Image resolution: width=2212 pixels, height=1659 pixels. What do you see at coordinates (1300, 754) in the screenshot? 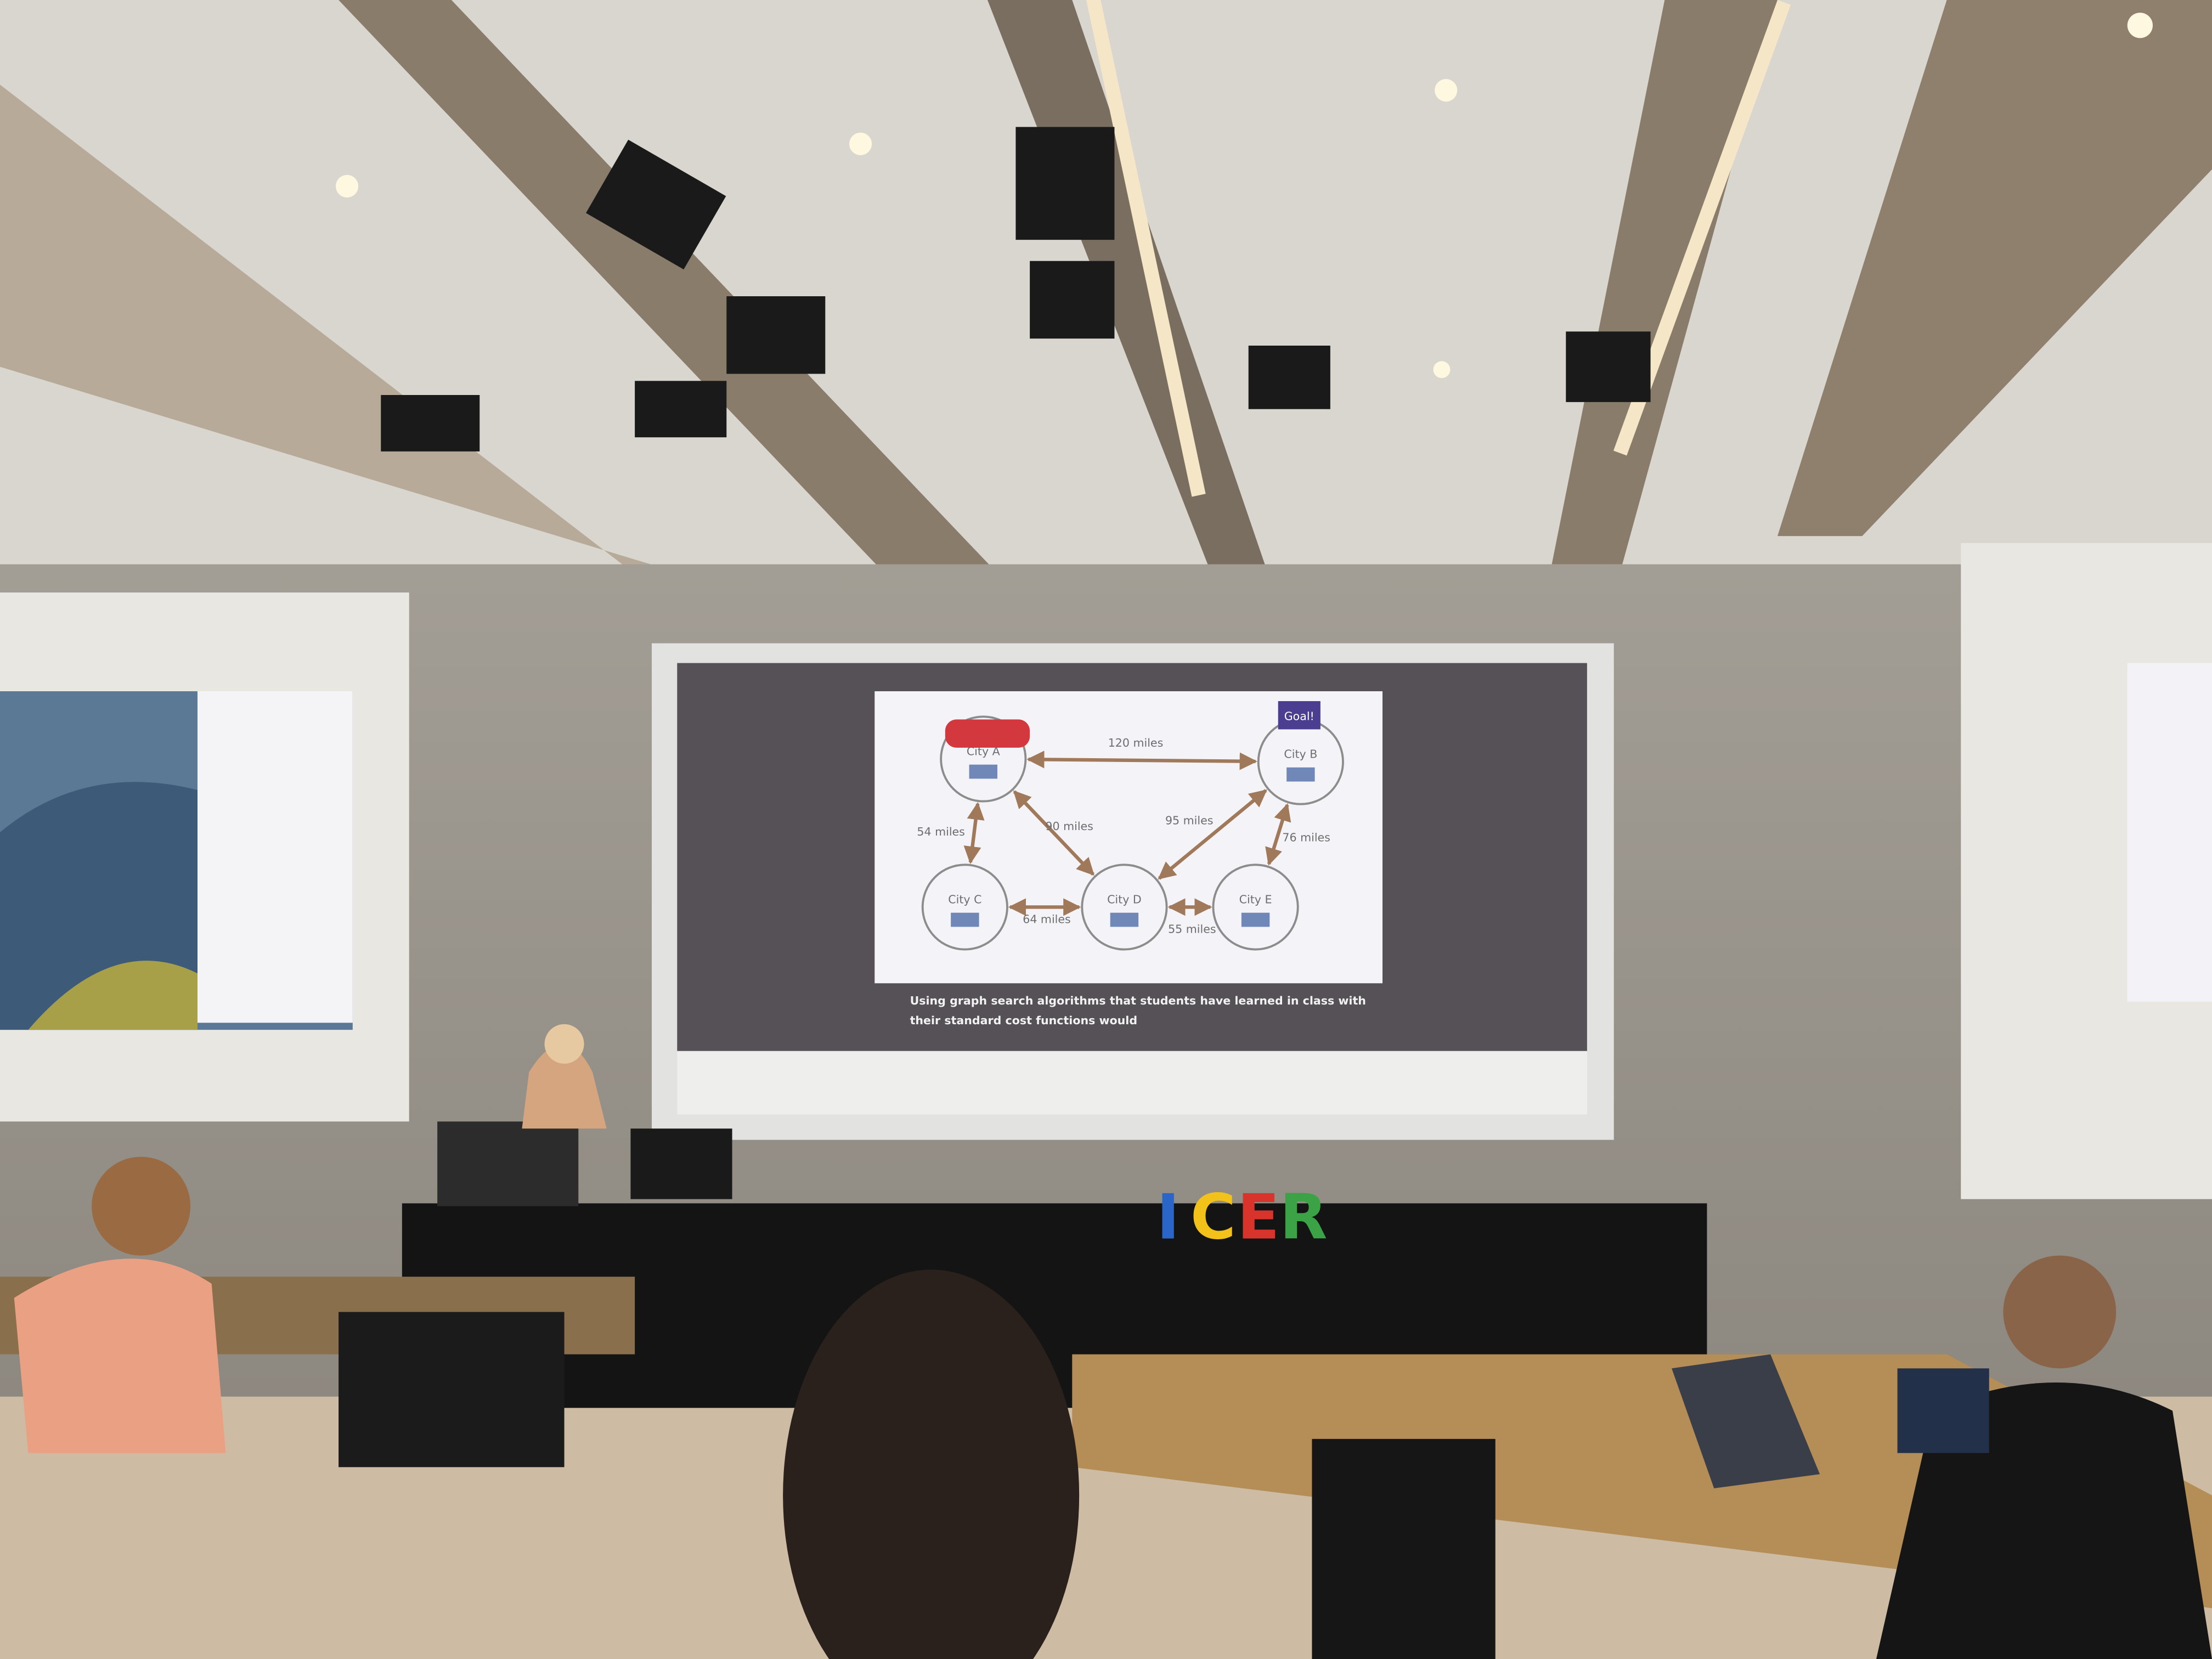
I see `city-label: City B` at bounding box center [1300, 754].